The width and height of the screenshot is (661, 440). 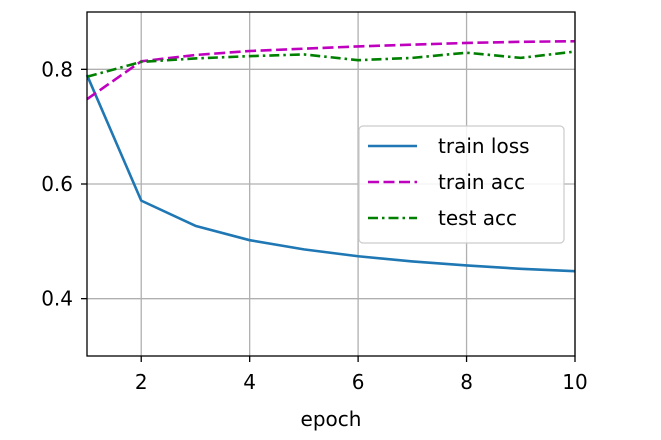 I want to click on y-tick-label: 0.8, so click(x=57, y=69).